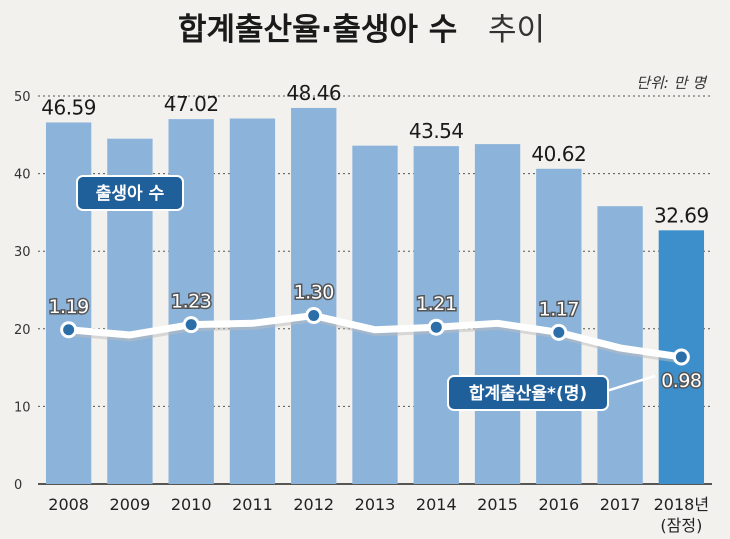 This screenshot has width=730, height=539. I want to click on rate-value-label: 1.19, so click(68, 307).